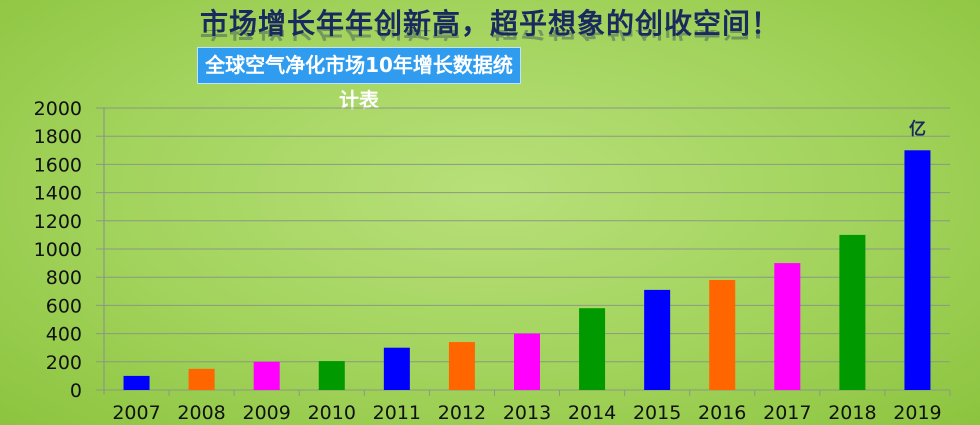 The image size is (980, 425). I want to click on y-tick-label: 1200, so click(58, 222).